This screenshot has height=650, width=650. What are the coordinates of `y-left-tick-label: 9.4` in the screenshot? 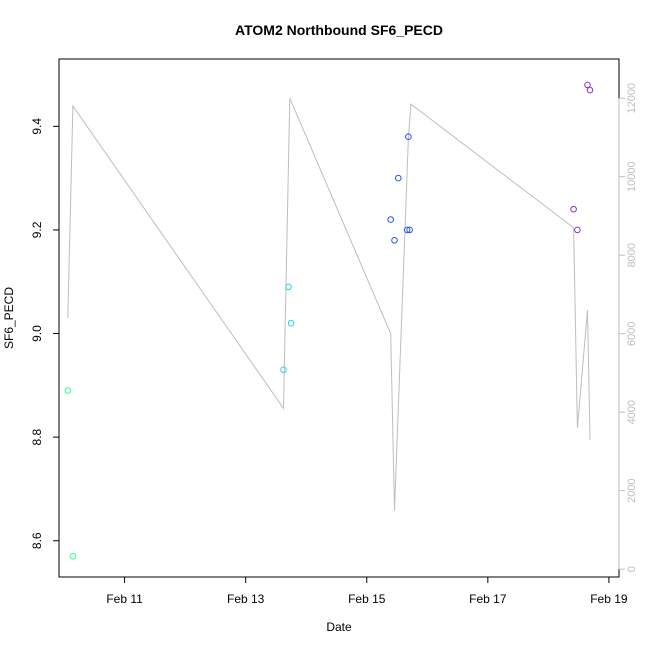 It's located at (37, 126).